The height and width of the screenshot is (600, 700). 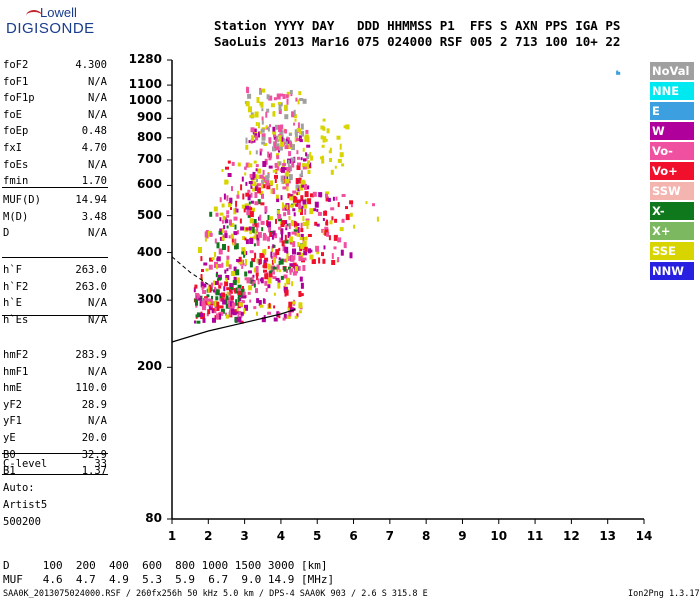 What do you see at coordinates (426, 536) in the screenshot?
I see `x-tick-label: 8` at bounding box center [426, 536].